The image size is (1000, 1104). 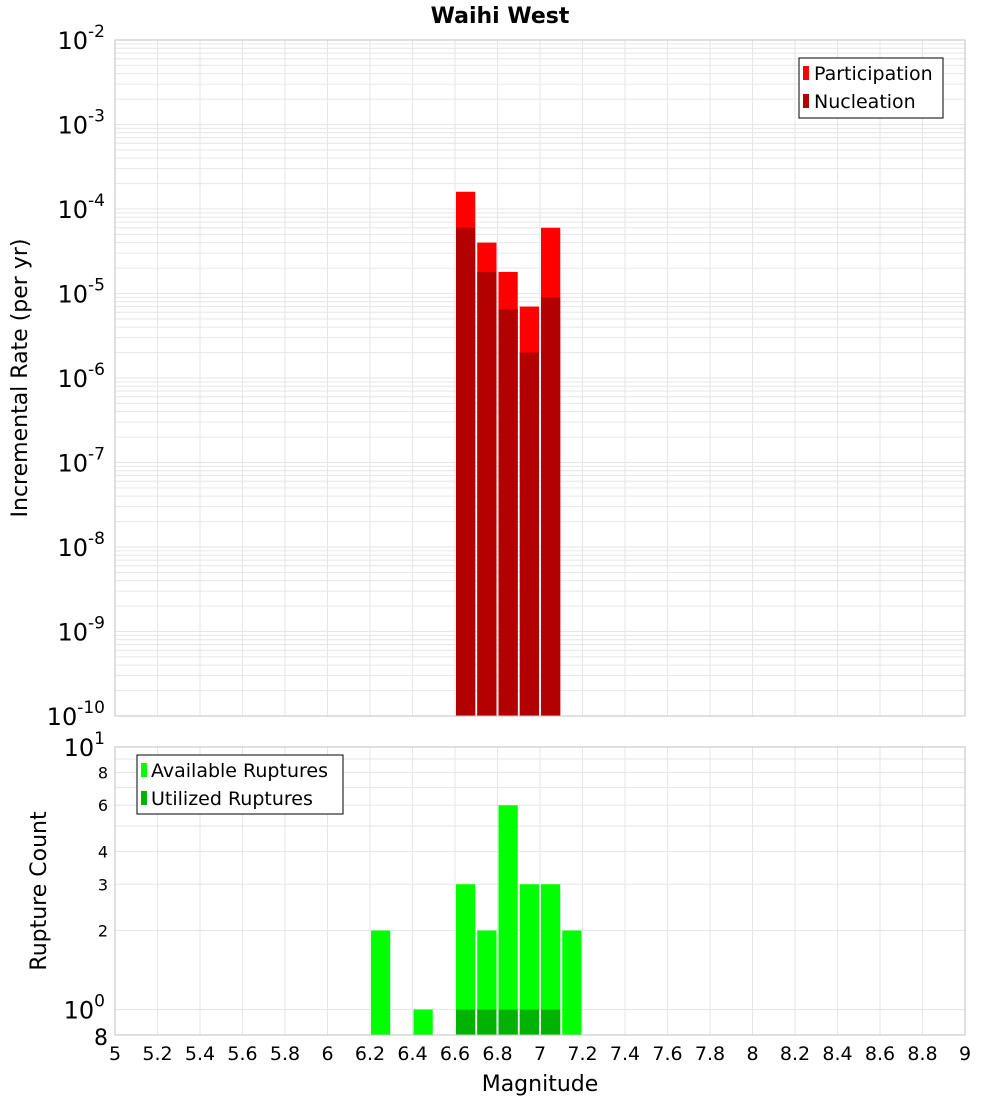 I want to click on top-y-tick-label: 10⁻⁸, so click(x=82, y=545).